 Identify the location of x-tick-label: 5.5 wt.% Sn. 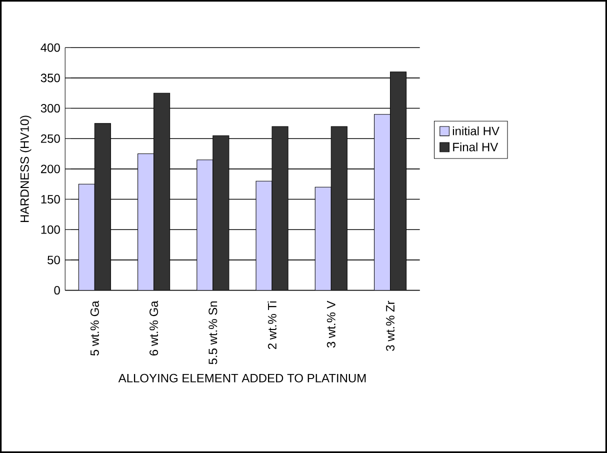
(213, 332).